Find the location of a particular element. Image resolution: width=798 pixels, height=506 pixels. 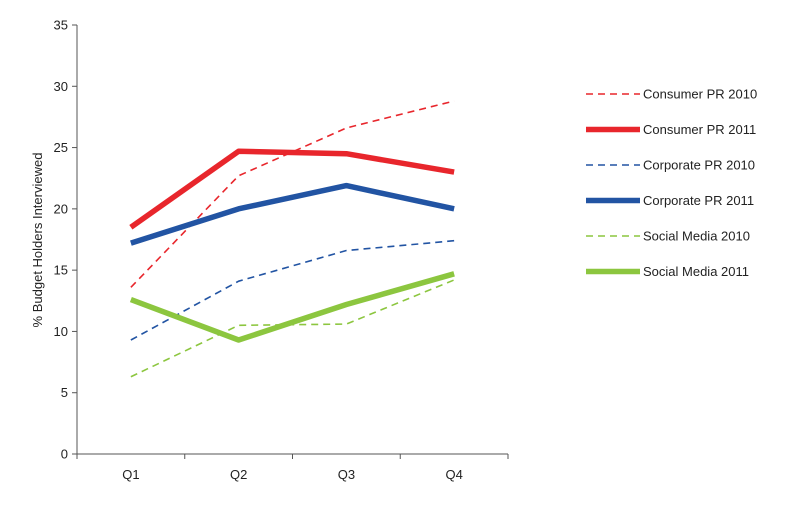

y-axis-ticks: 0 5 10 15 20 25 30 35 is located at coordinates (65, 240).